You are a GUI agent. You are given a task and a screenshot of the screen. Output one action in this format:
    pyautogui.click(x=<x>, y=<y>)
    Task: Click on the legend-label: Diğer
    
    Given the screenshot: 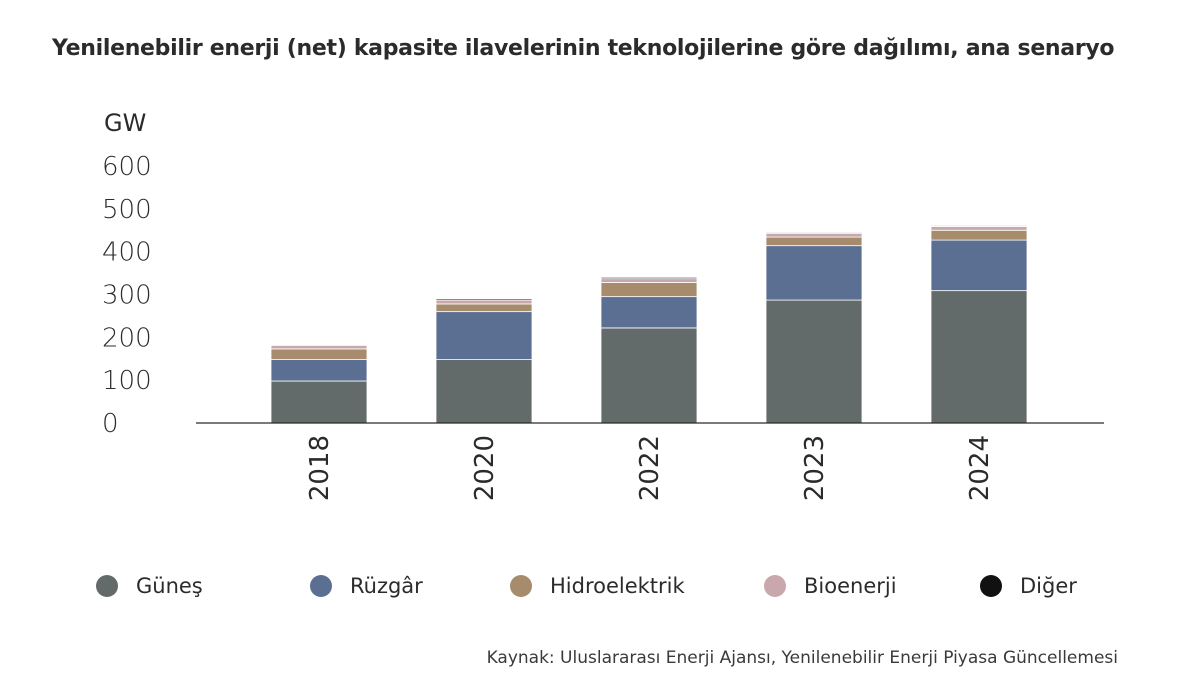 What is the action you would take?
    pyautogui.click(x=1048, y=586)
    